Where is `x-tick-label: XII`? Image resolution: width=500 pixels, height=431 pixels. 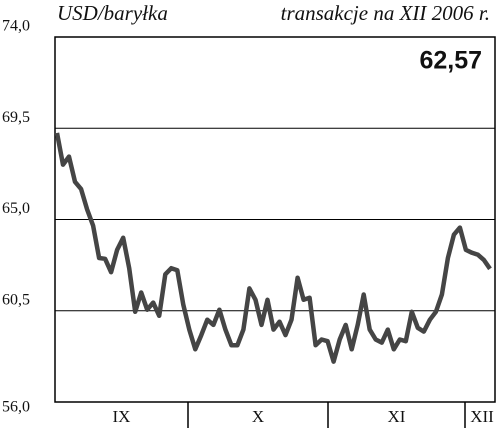 x-tick-label: XII is located at coordinates (482, 416).